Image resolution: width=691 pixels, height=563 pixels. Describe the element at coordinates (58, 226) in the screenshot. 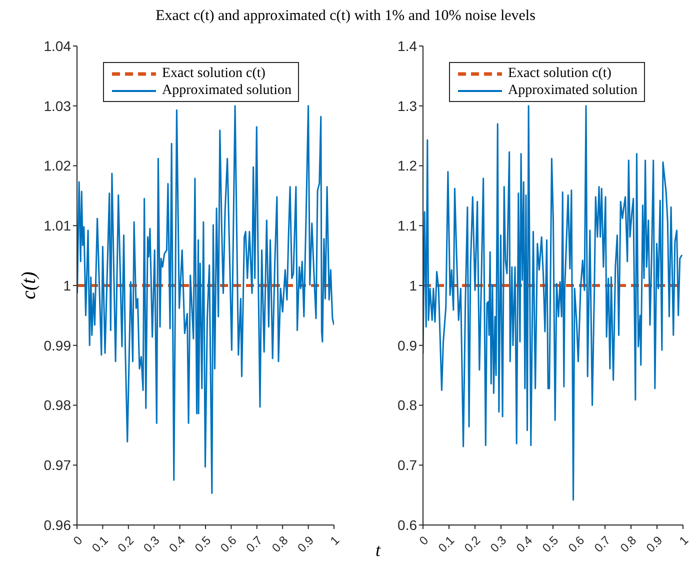

I see `y-tick-label: 1.01` at that location.